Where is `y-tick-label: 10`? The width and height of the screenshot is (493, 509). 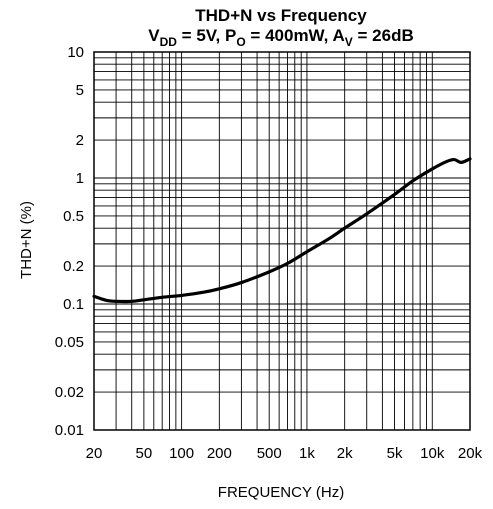 y-tick-label: 10 is located at coordinates (75, 52).